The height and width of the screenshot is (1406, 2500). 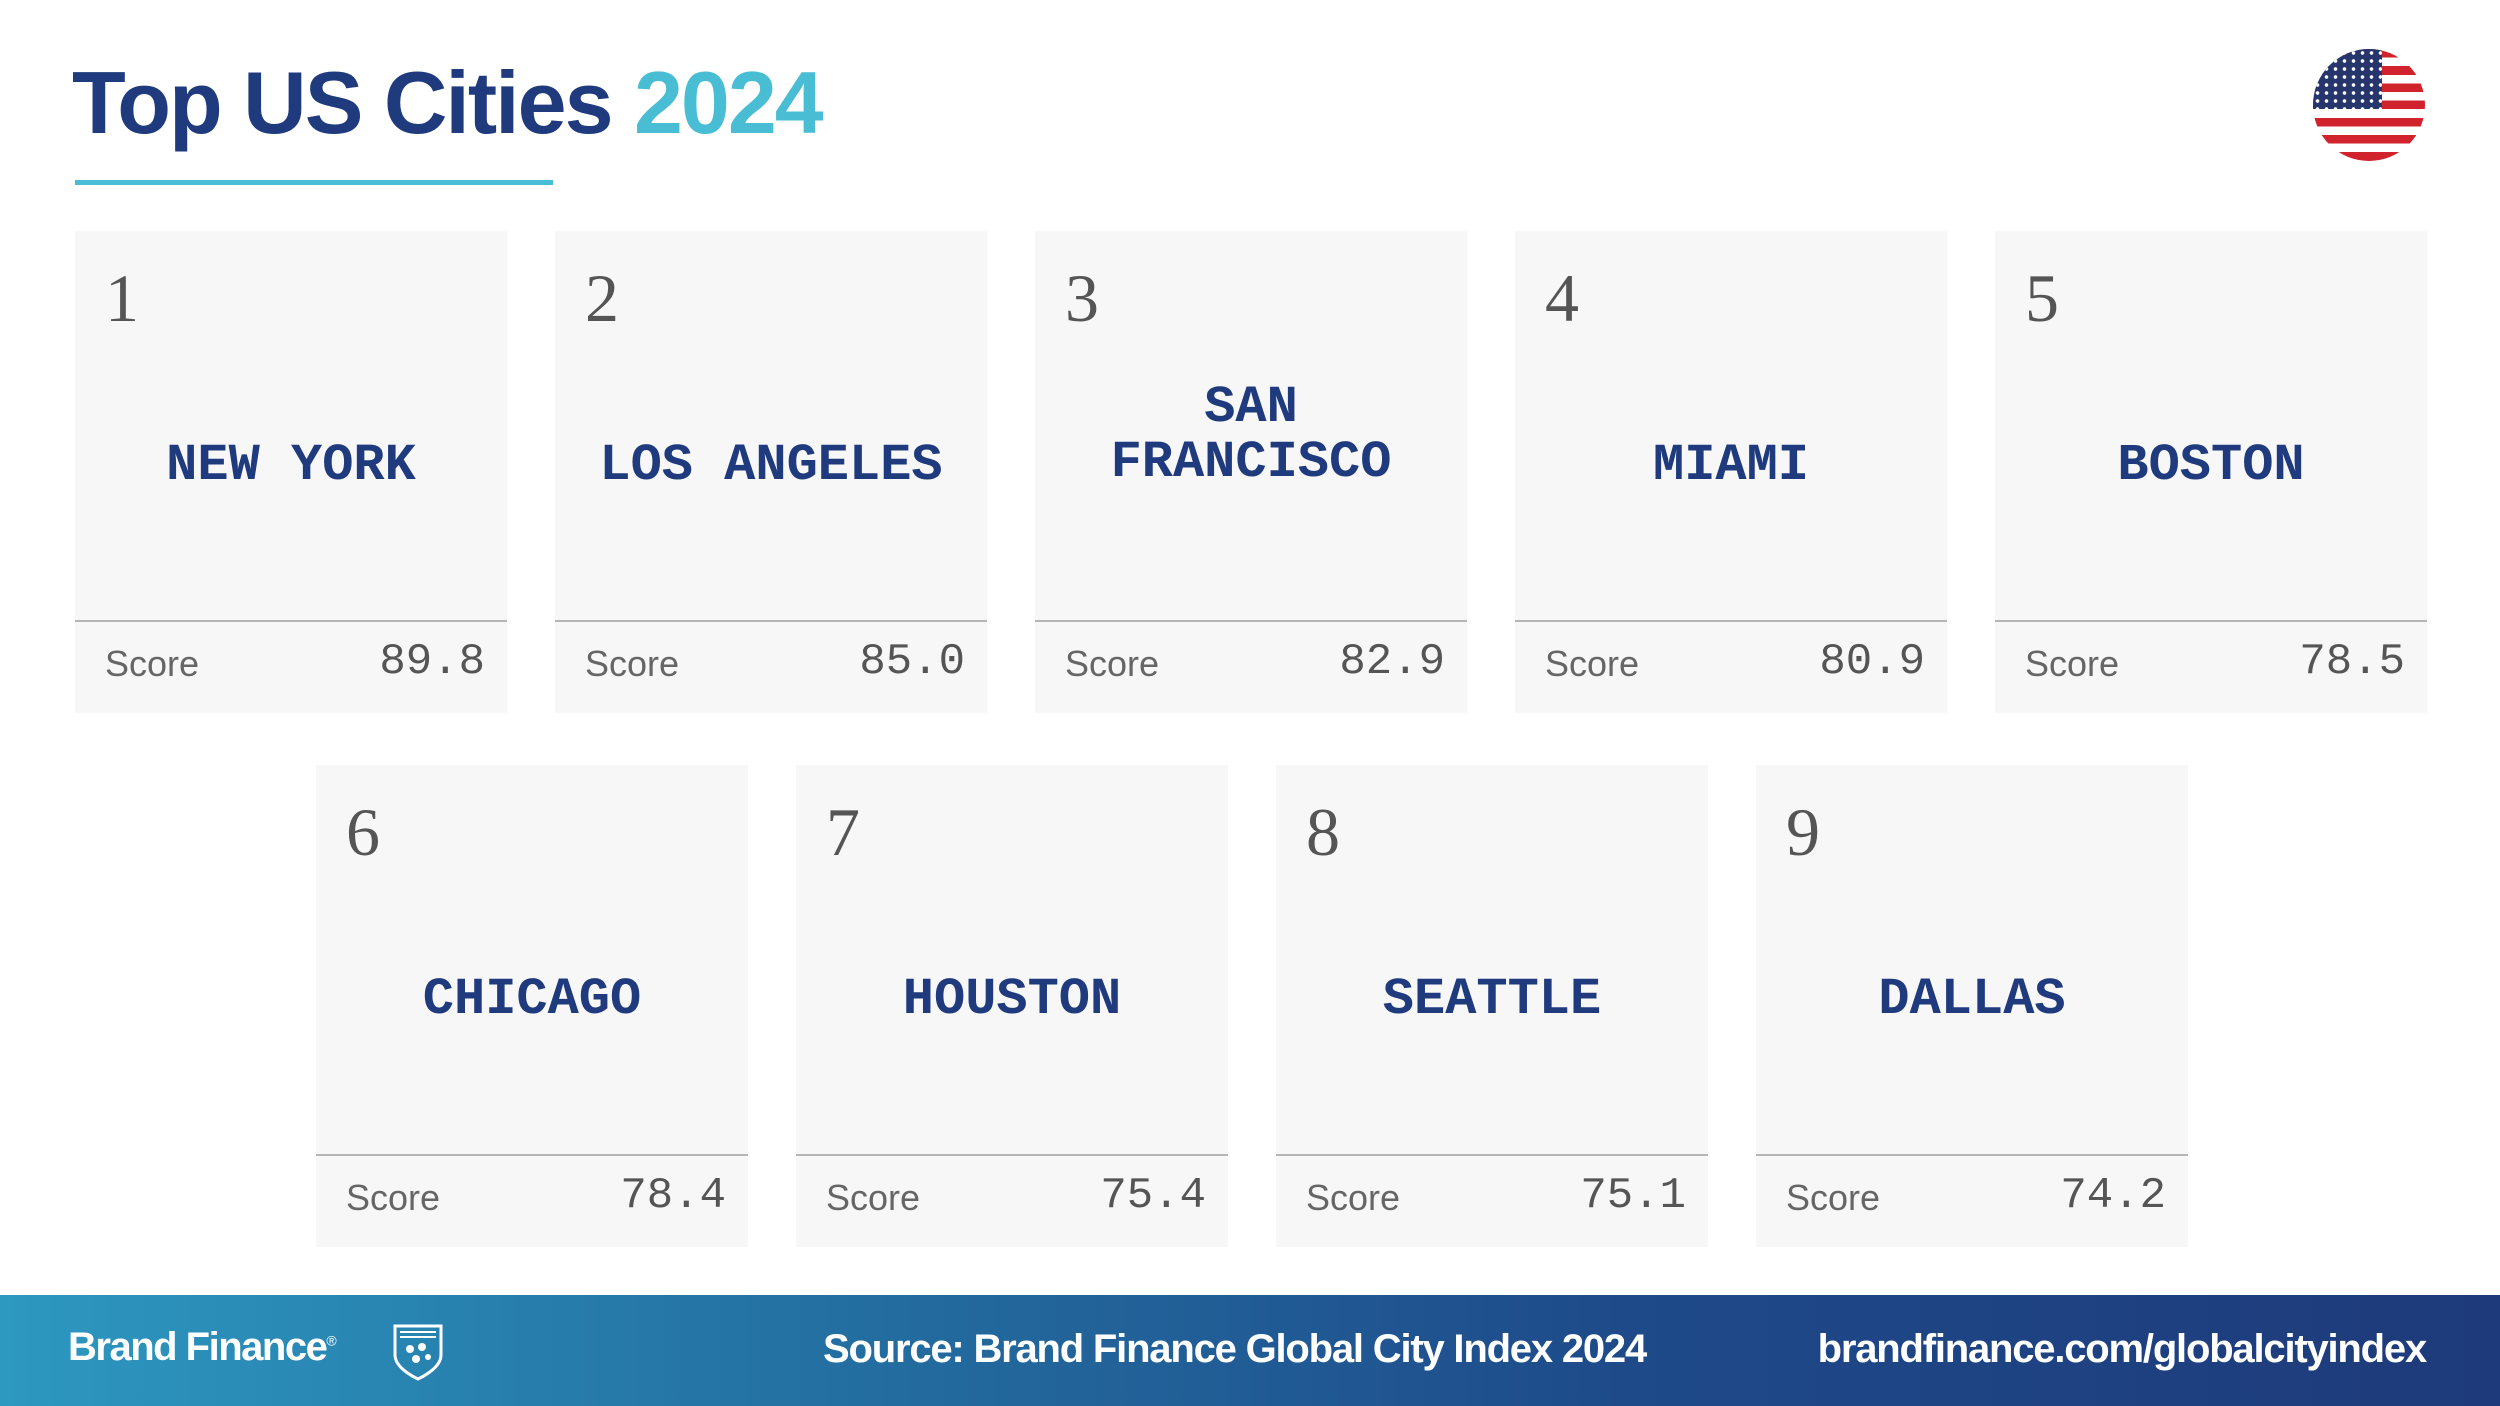 What do you see at coordinates (432, 662) in the screenshot?
I see `score-value: 89.8` at bounding box center [432, 662].